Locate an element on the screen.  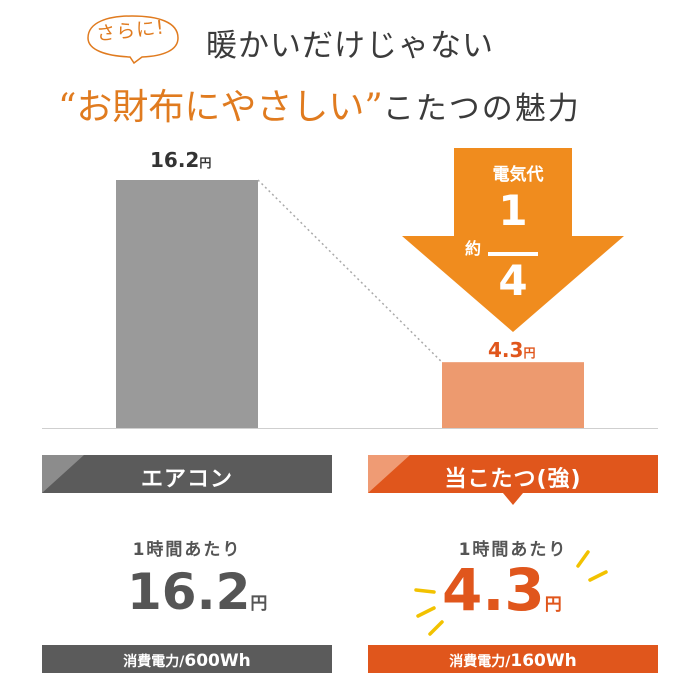
headline-quote: “お財布にやさしい” is located at coordinates (220, 107).